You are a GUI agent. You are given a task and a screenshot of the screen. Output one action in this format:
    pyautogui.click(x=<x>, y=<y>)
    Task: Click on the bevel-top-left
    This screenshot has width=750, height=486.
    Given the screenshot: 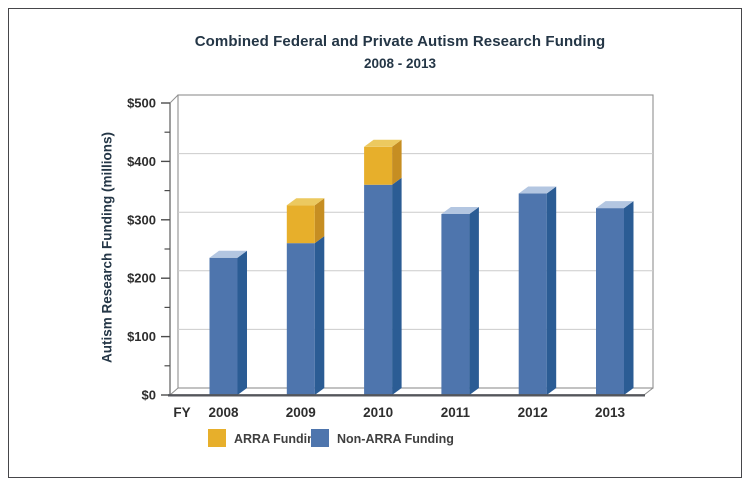 What is the action you would take?
    pyautogui.click(x=174, y=99)
    